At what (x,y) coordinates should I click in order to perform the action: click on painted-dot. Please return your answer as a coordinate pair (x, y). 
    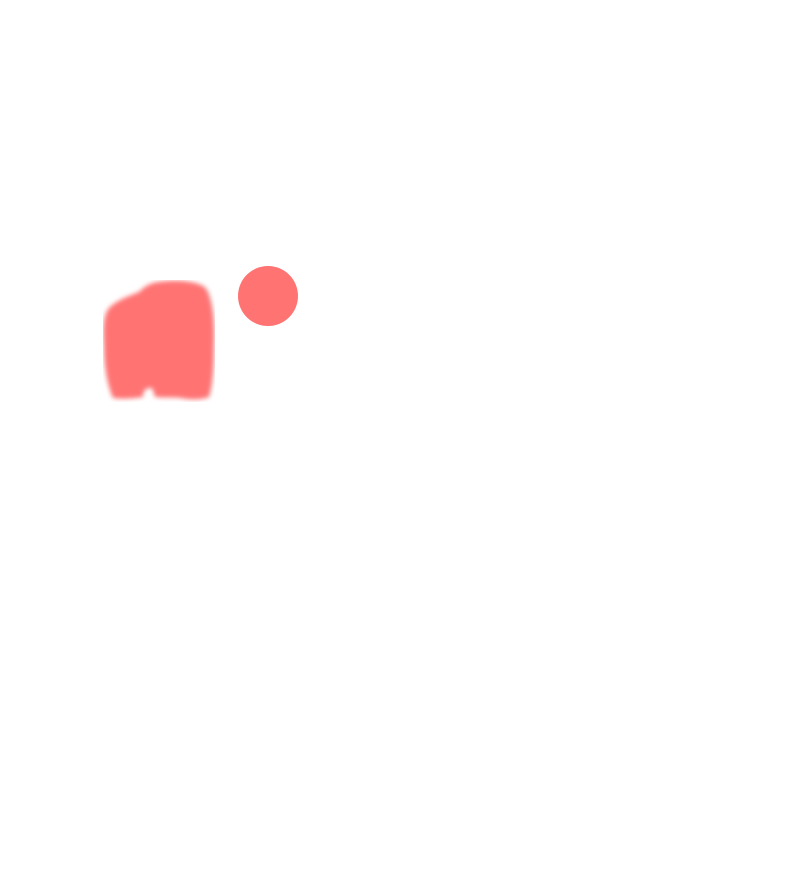
    Looking at the image, I should click on (268, 296).